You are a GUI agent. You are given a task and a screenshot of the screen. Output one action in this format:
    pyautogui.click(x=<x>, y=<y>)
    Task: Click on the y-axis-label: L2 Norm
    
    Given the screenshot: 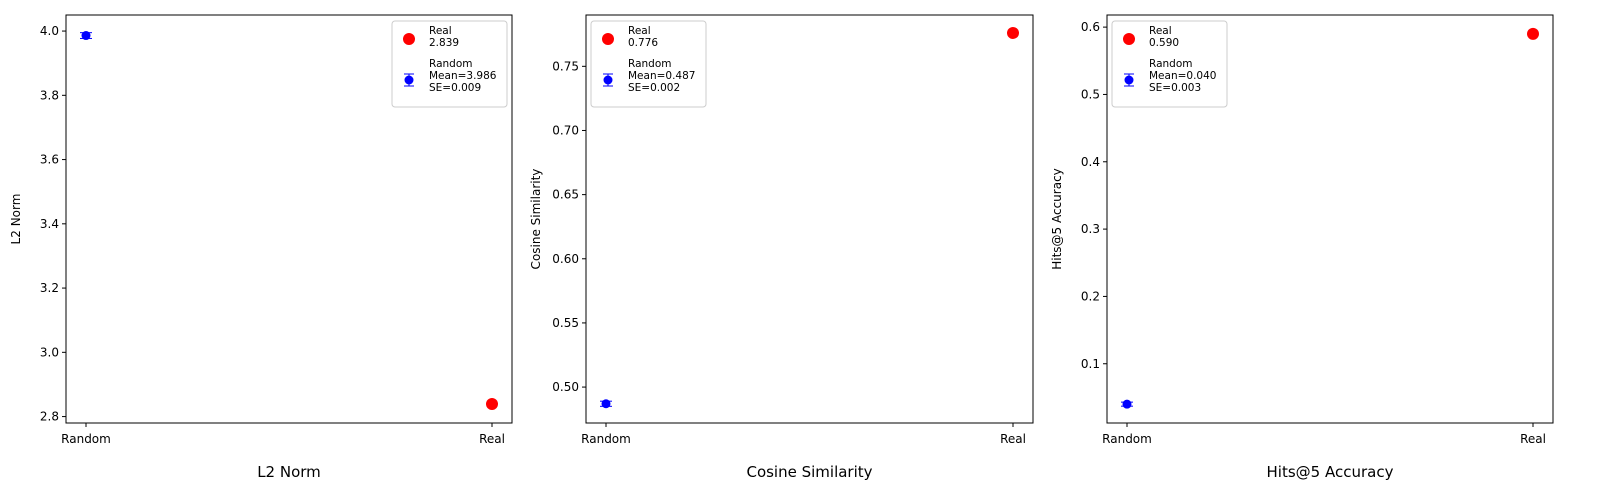 What is the action you would take?
    pyautogui.click(x=16, y=219)
    